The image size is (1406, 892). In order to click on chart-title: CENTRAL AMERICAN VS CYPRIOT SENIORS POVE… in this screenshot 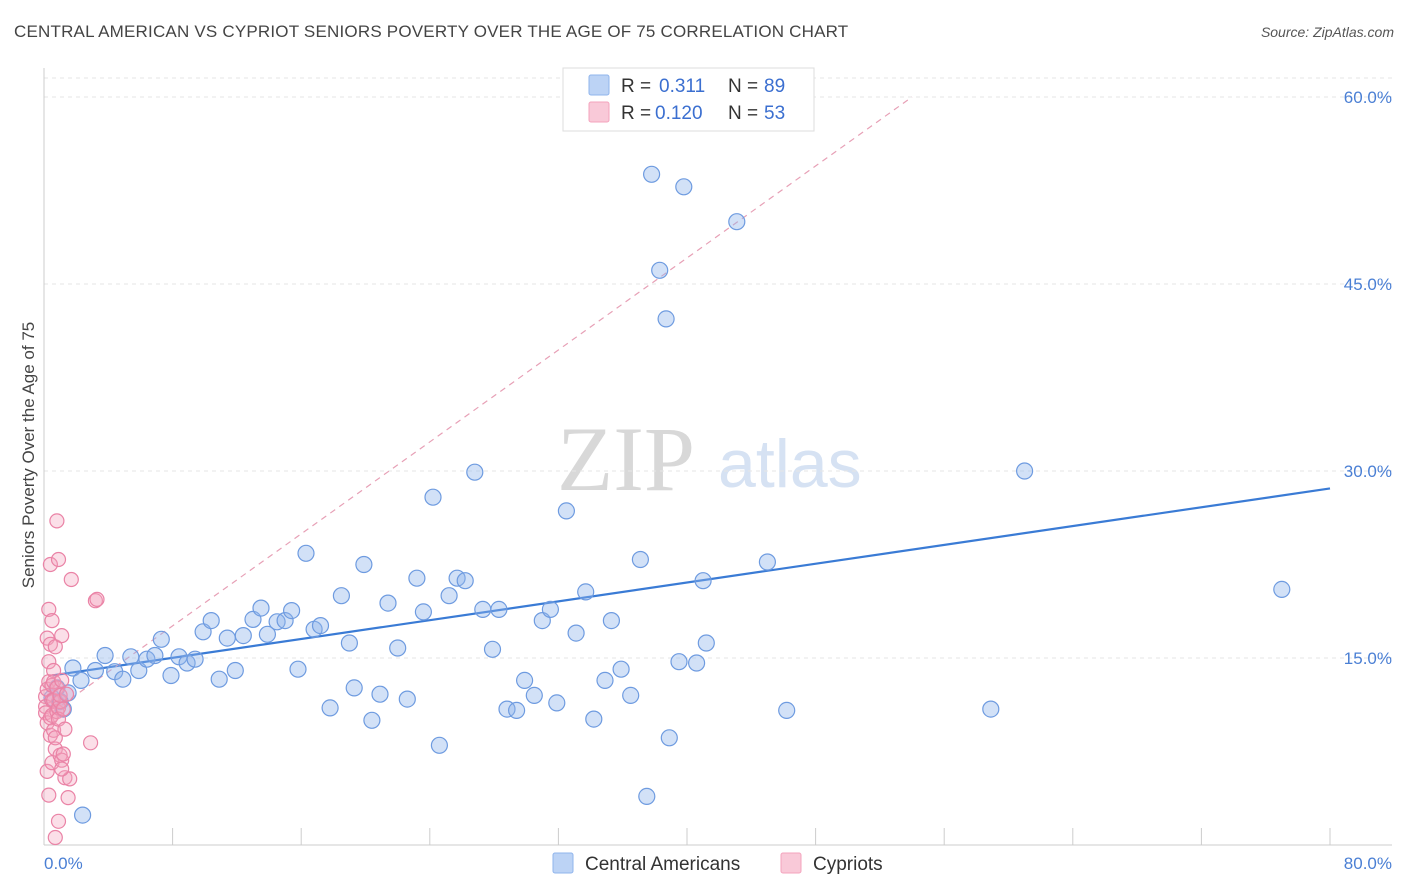, I will do `click(431, 31)`.